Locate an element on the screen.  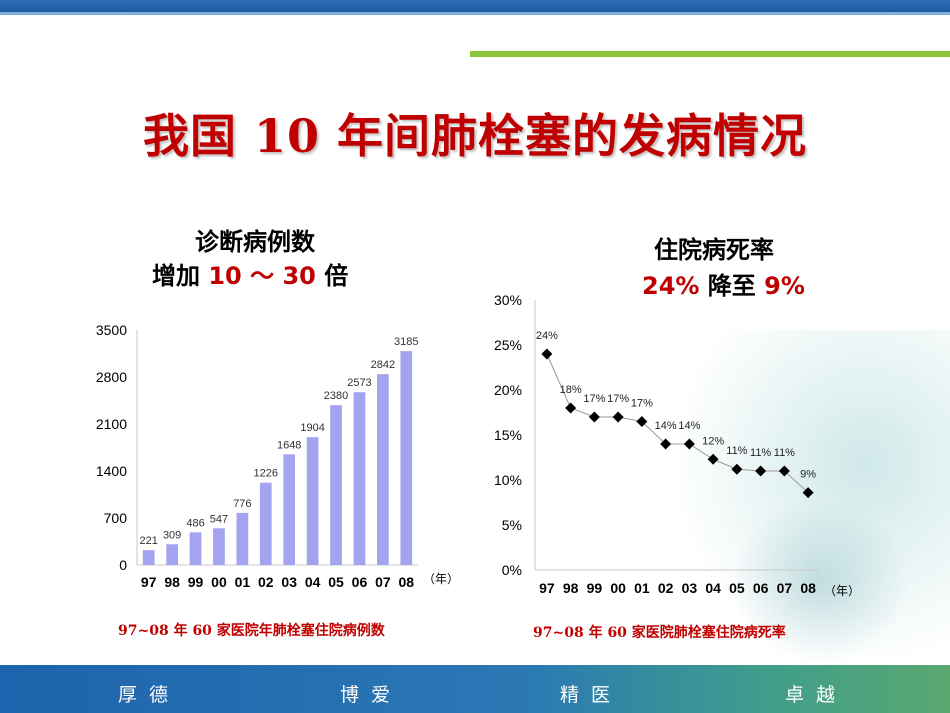
left-heading-line1: 诊断病例数 is located at coordinates (255, 242).